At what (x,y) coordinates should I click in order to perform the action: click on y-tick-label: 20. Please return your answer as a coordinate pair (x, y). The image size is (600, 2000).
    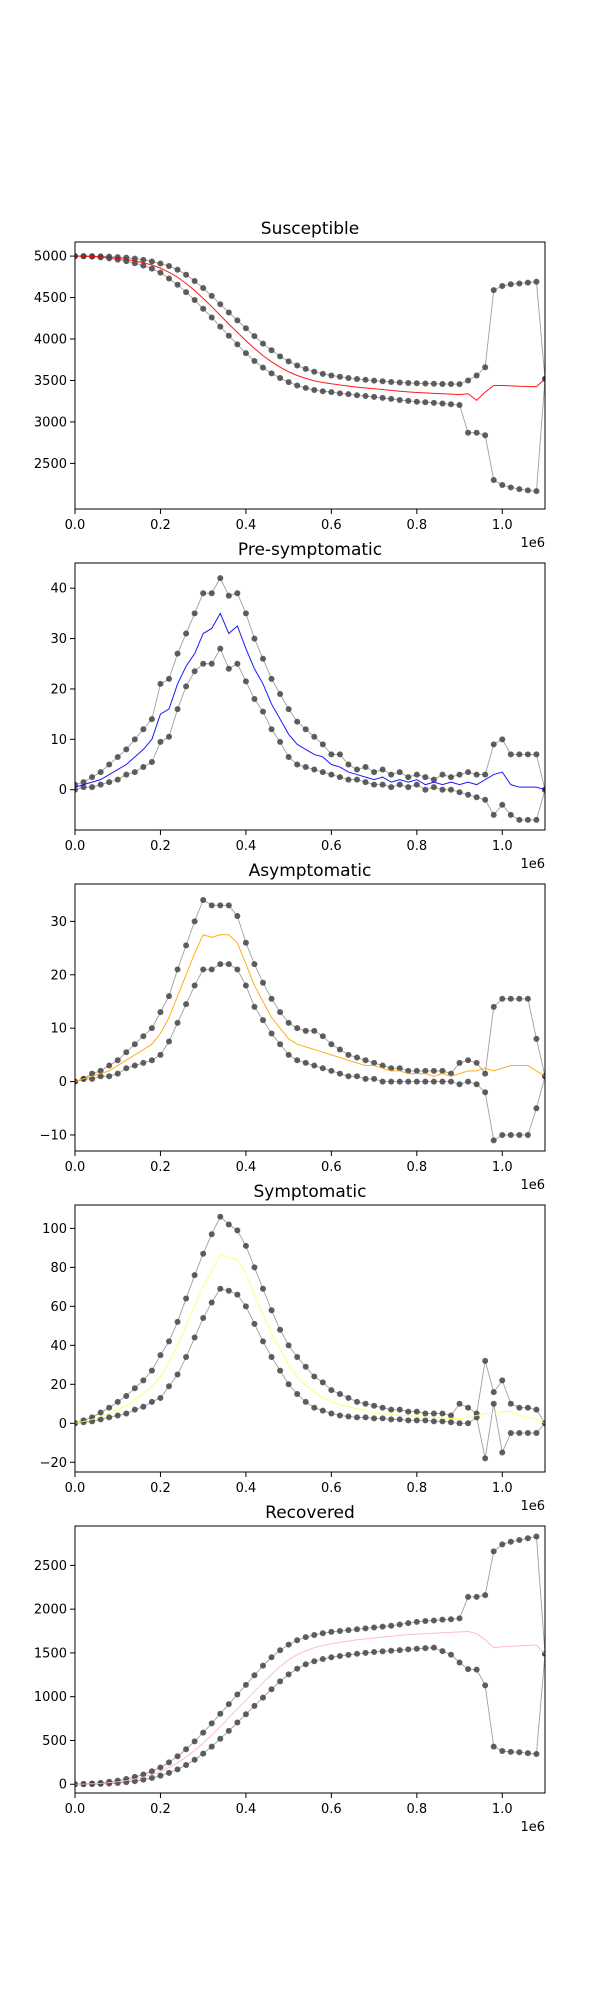
    Looking at the image, I should click on (58, 689).